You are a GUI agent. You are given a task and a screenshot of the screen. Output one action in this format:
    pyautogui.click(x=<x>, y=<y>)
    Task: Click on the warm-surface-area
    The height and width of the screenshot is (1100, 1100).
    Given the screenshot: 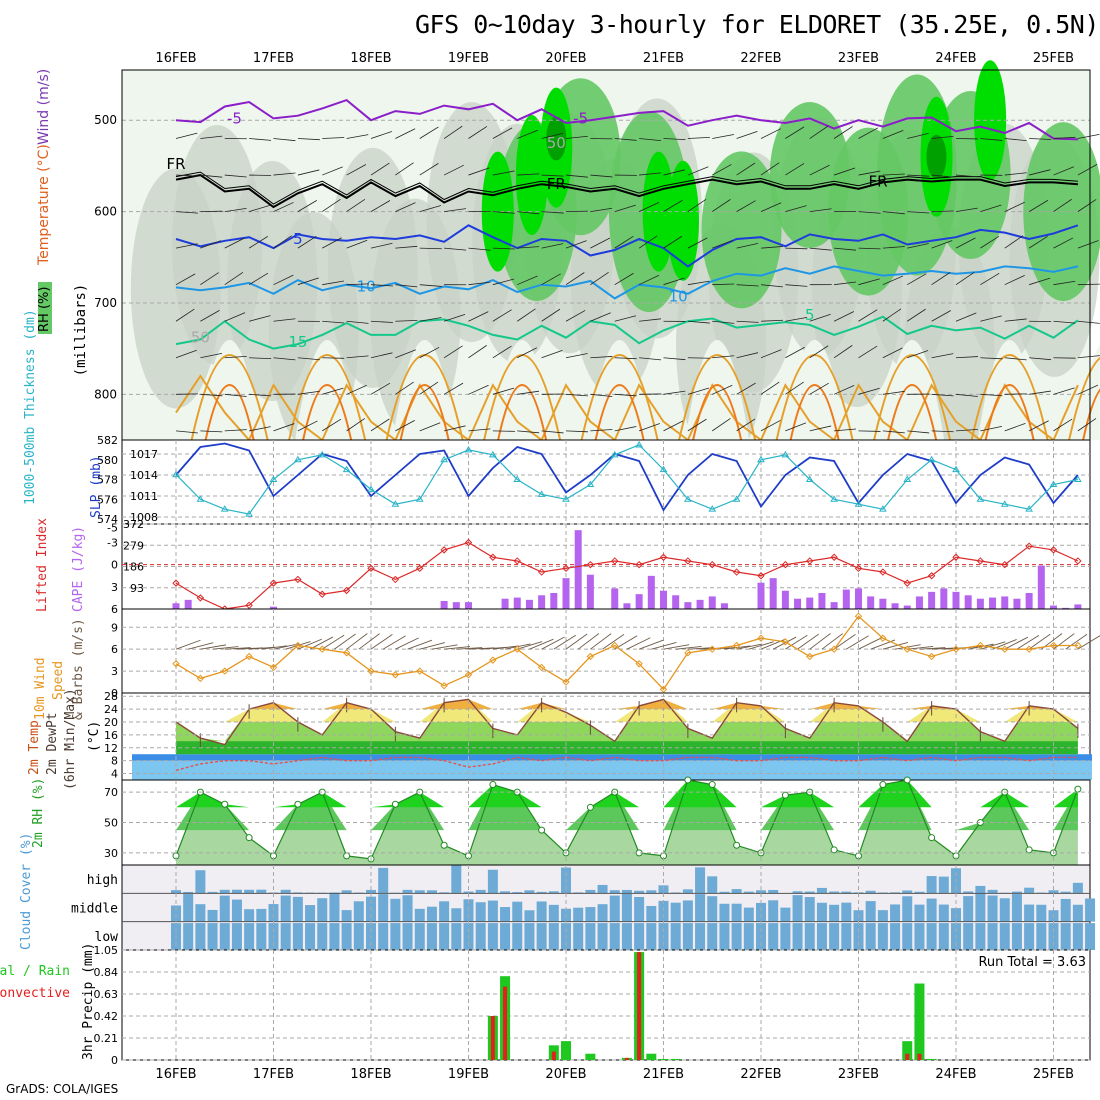 What is the action you would take?
    pyautogui.click(x=327, y=390)
    